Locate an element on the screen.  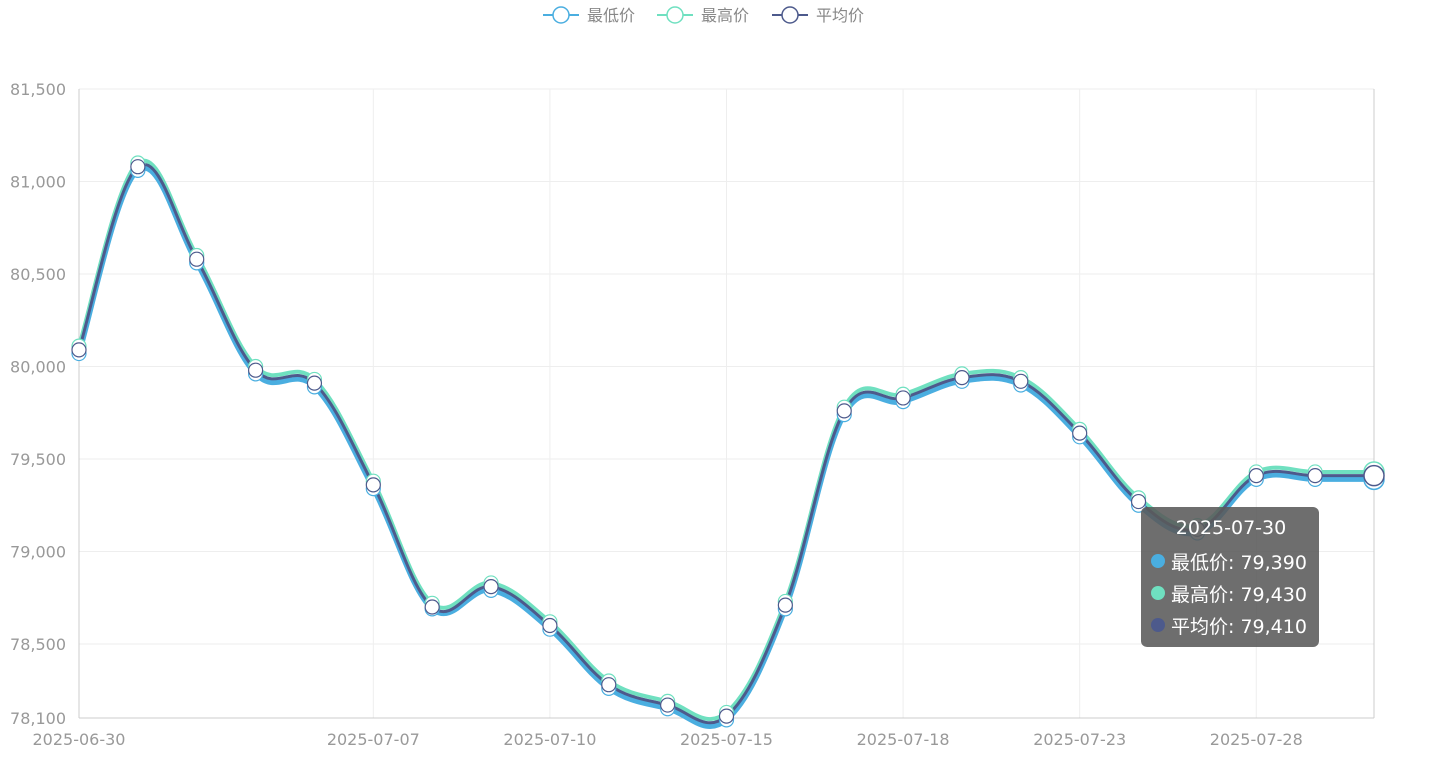
x-tick-label: 2025-07-07 is located at coordinates (373, 739).